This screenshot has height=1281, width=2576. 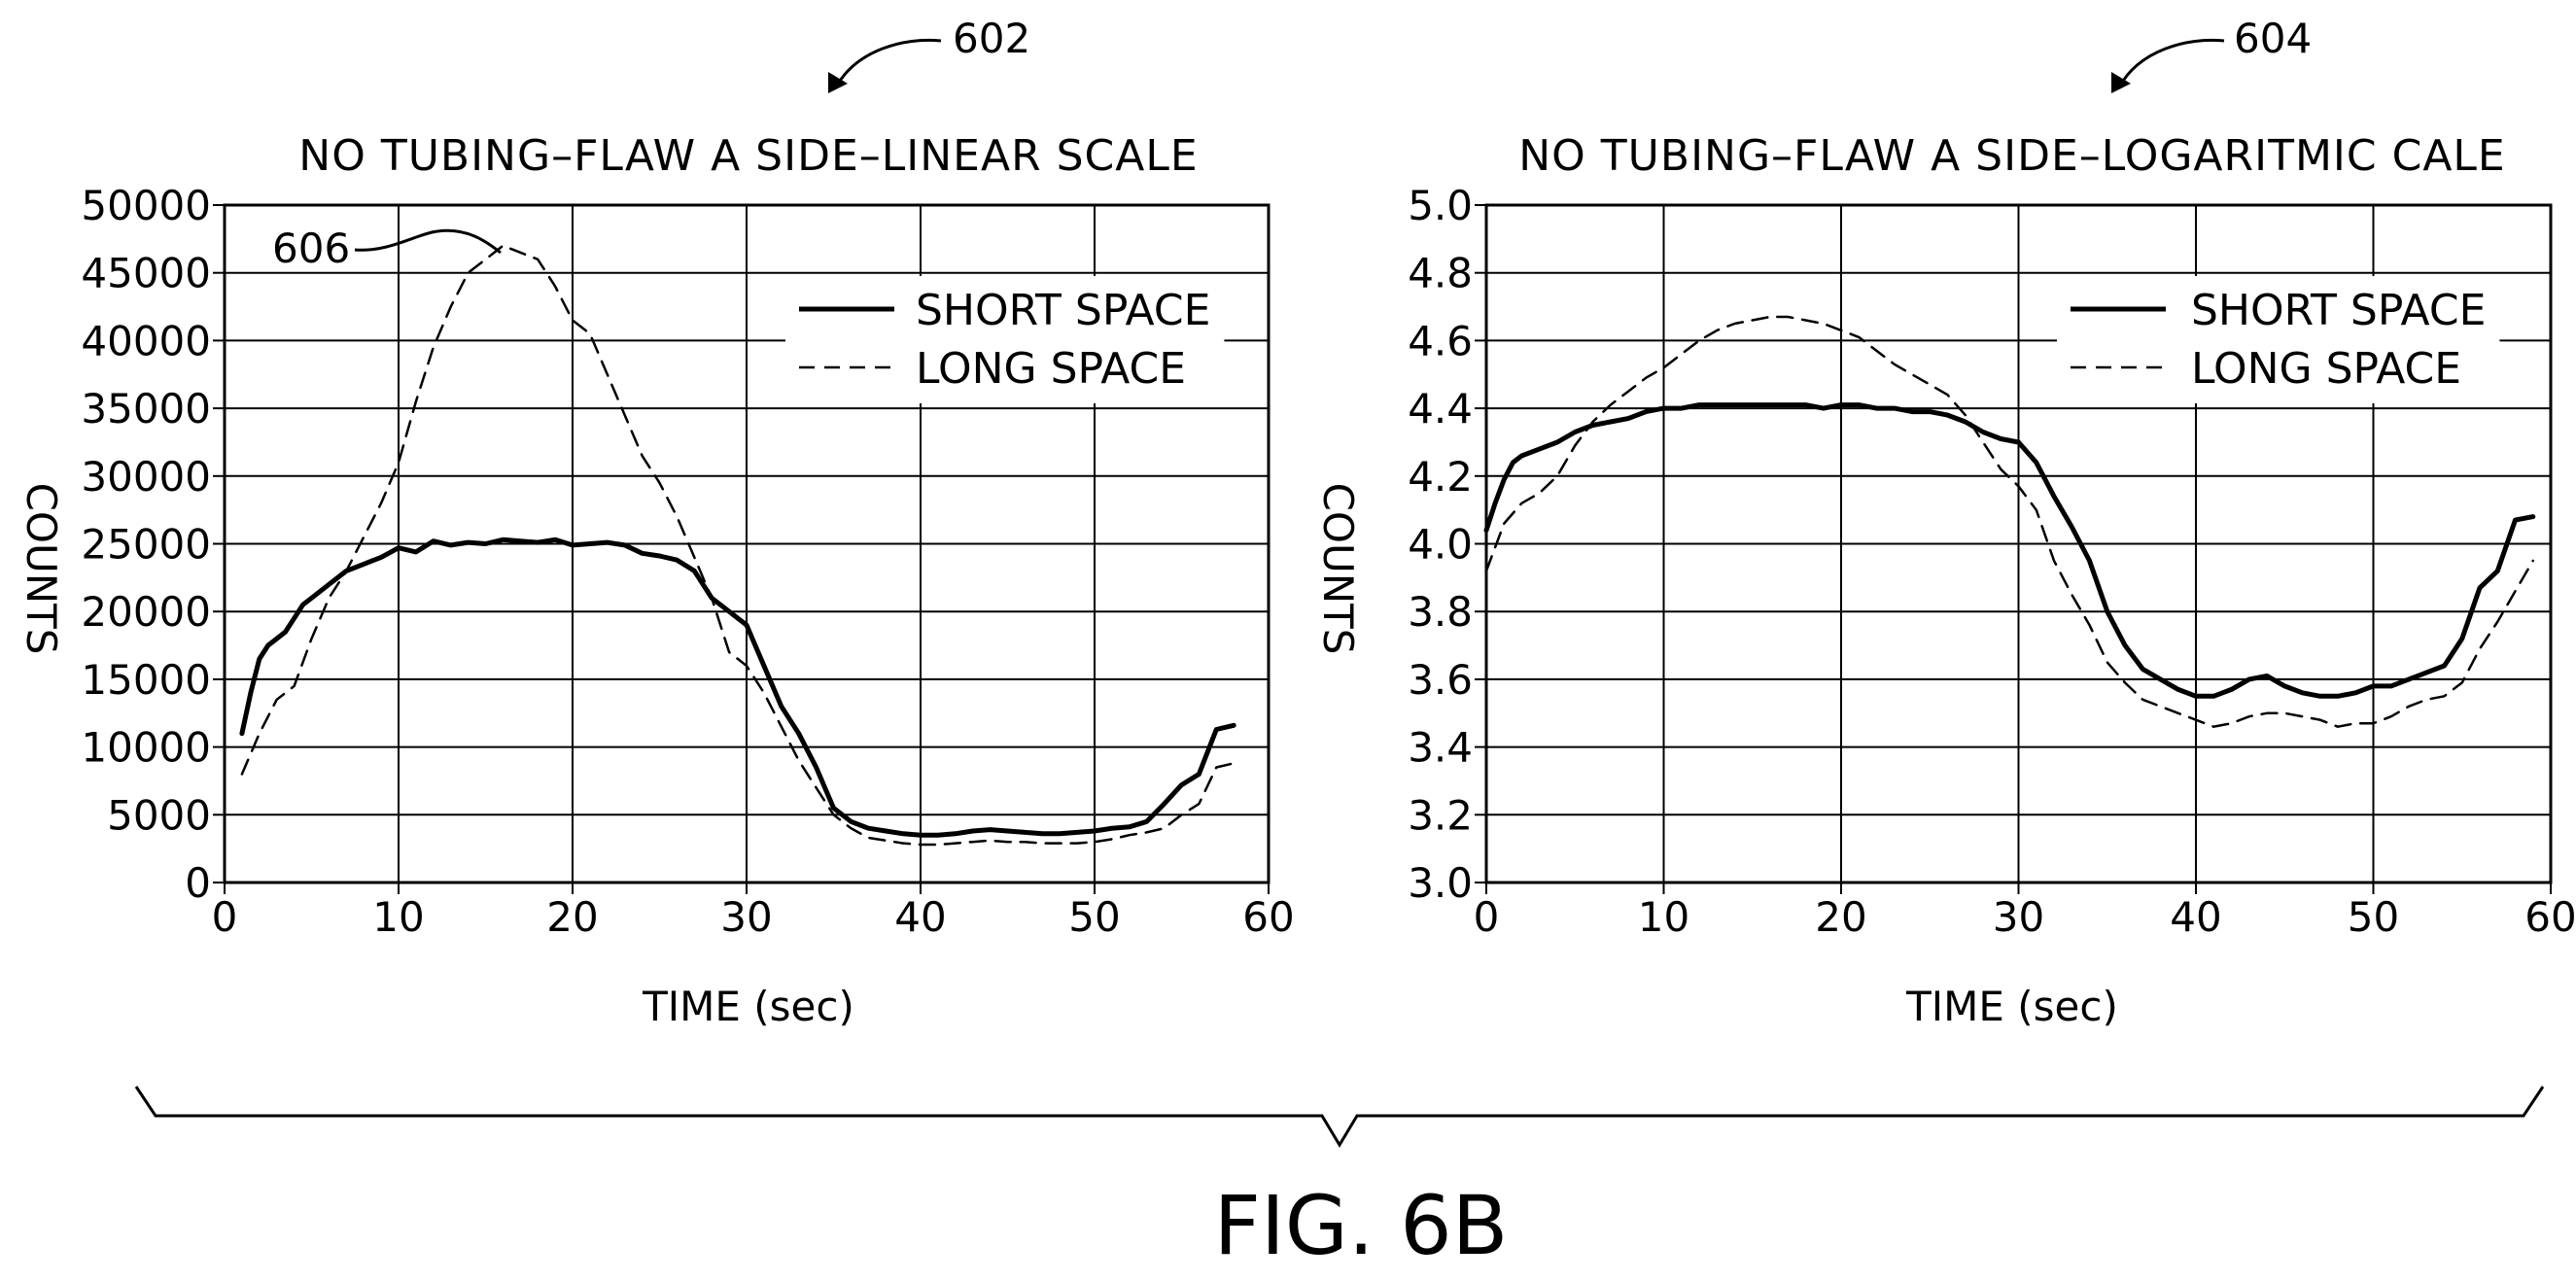 I want to click on reference-label: 604, so click(x=2273, y=39).